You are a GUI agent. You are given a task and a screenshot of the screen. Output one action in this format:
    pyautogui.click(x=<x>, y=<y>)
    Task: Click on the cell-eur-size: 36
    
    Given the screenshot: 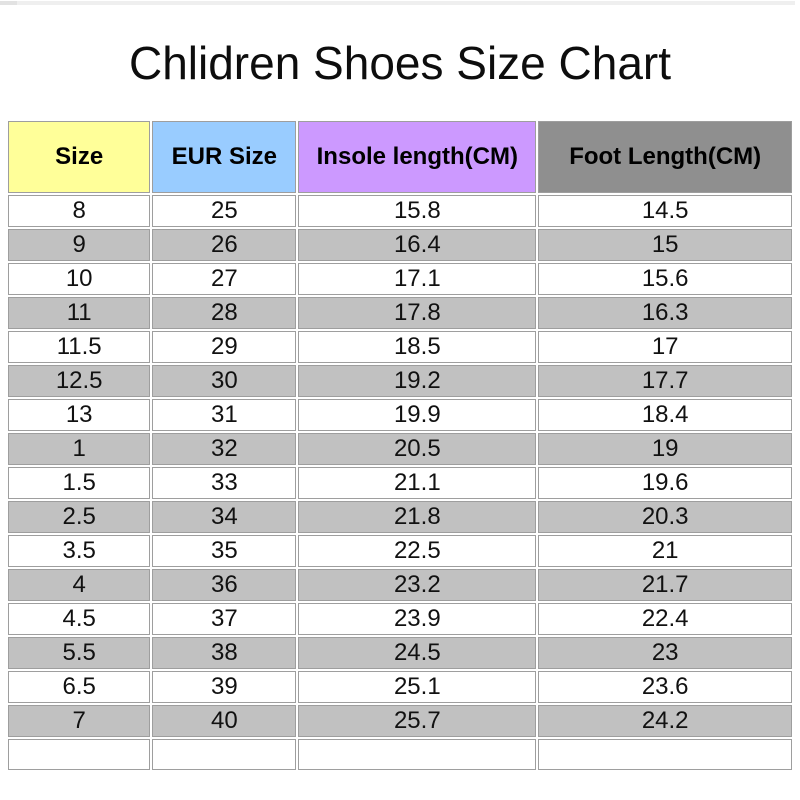 What is the action you would take?
    pyautogui.click(x=224, y=585)
    